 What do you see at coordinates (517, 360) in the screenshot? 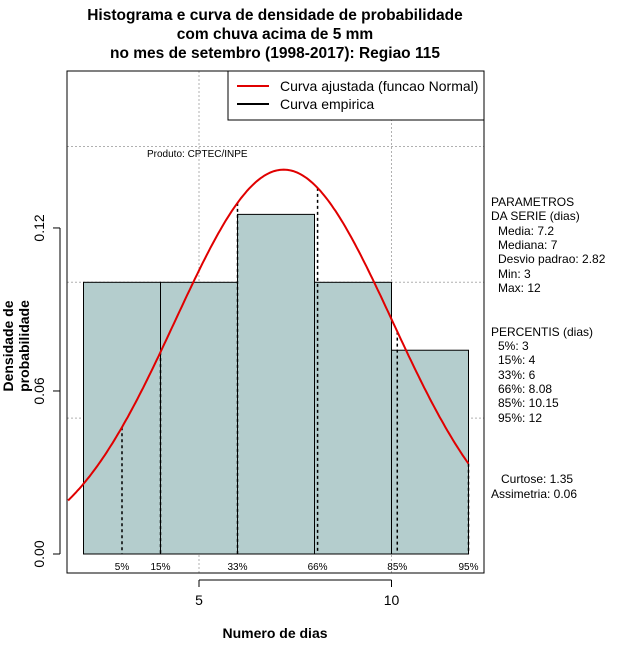
I see `pct-15: 15%: 4` at bounding box center [517, 360].